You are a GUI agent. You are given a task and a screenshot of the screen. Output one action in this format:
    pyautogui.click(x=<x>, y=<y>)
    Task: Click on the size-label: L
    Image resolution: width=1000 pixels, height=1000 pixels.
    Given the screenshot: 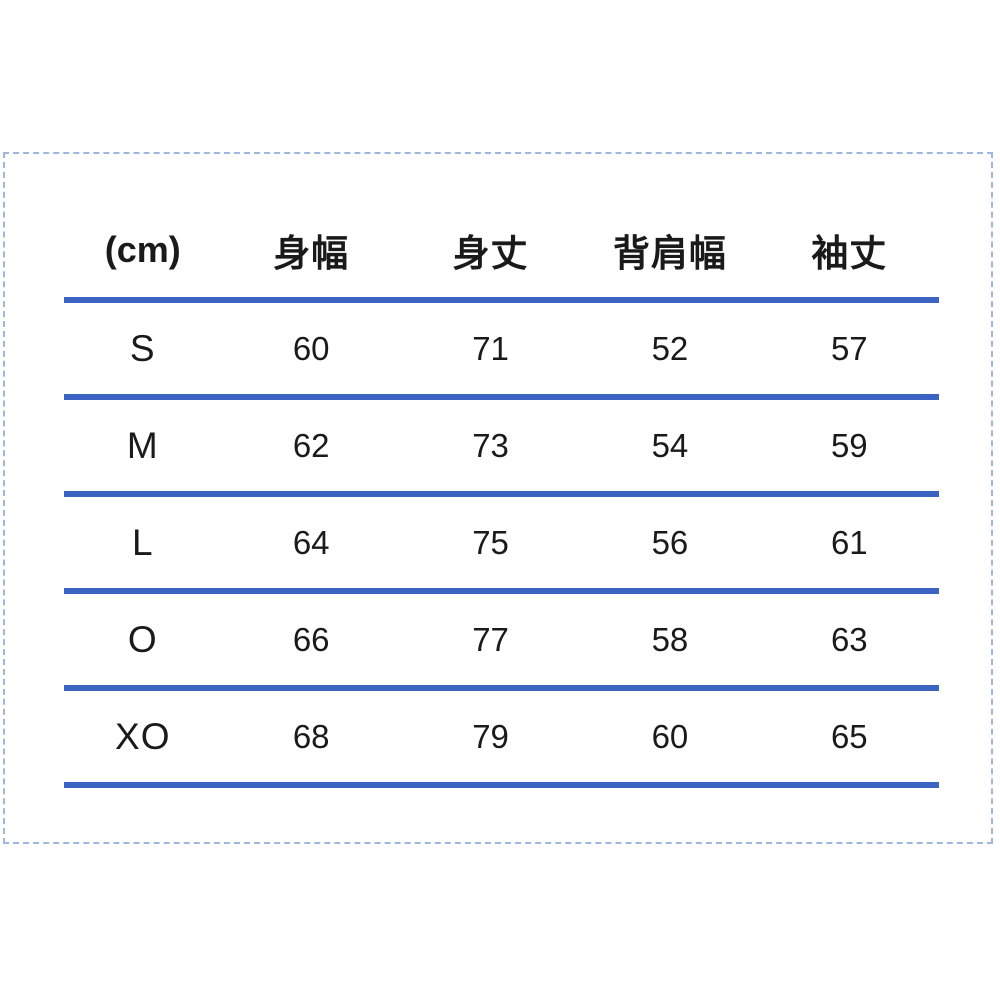 What is the action you would take?
    pyautogui.click(x=143, y=544)
    